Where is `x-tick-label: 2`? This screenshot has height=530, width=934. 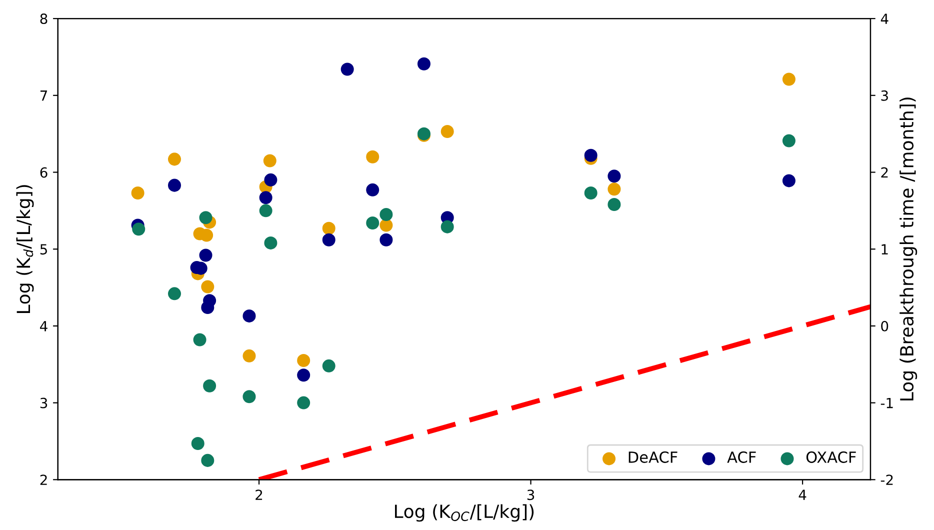 x-tick-label: 2 is located at coordinates (259, 495).